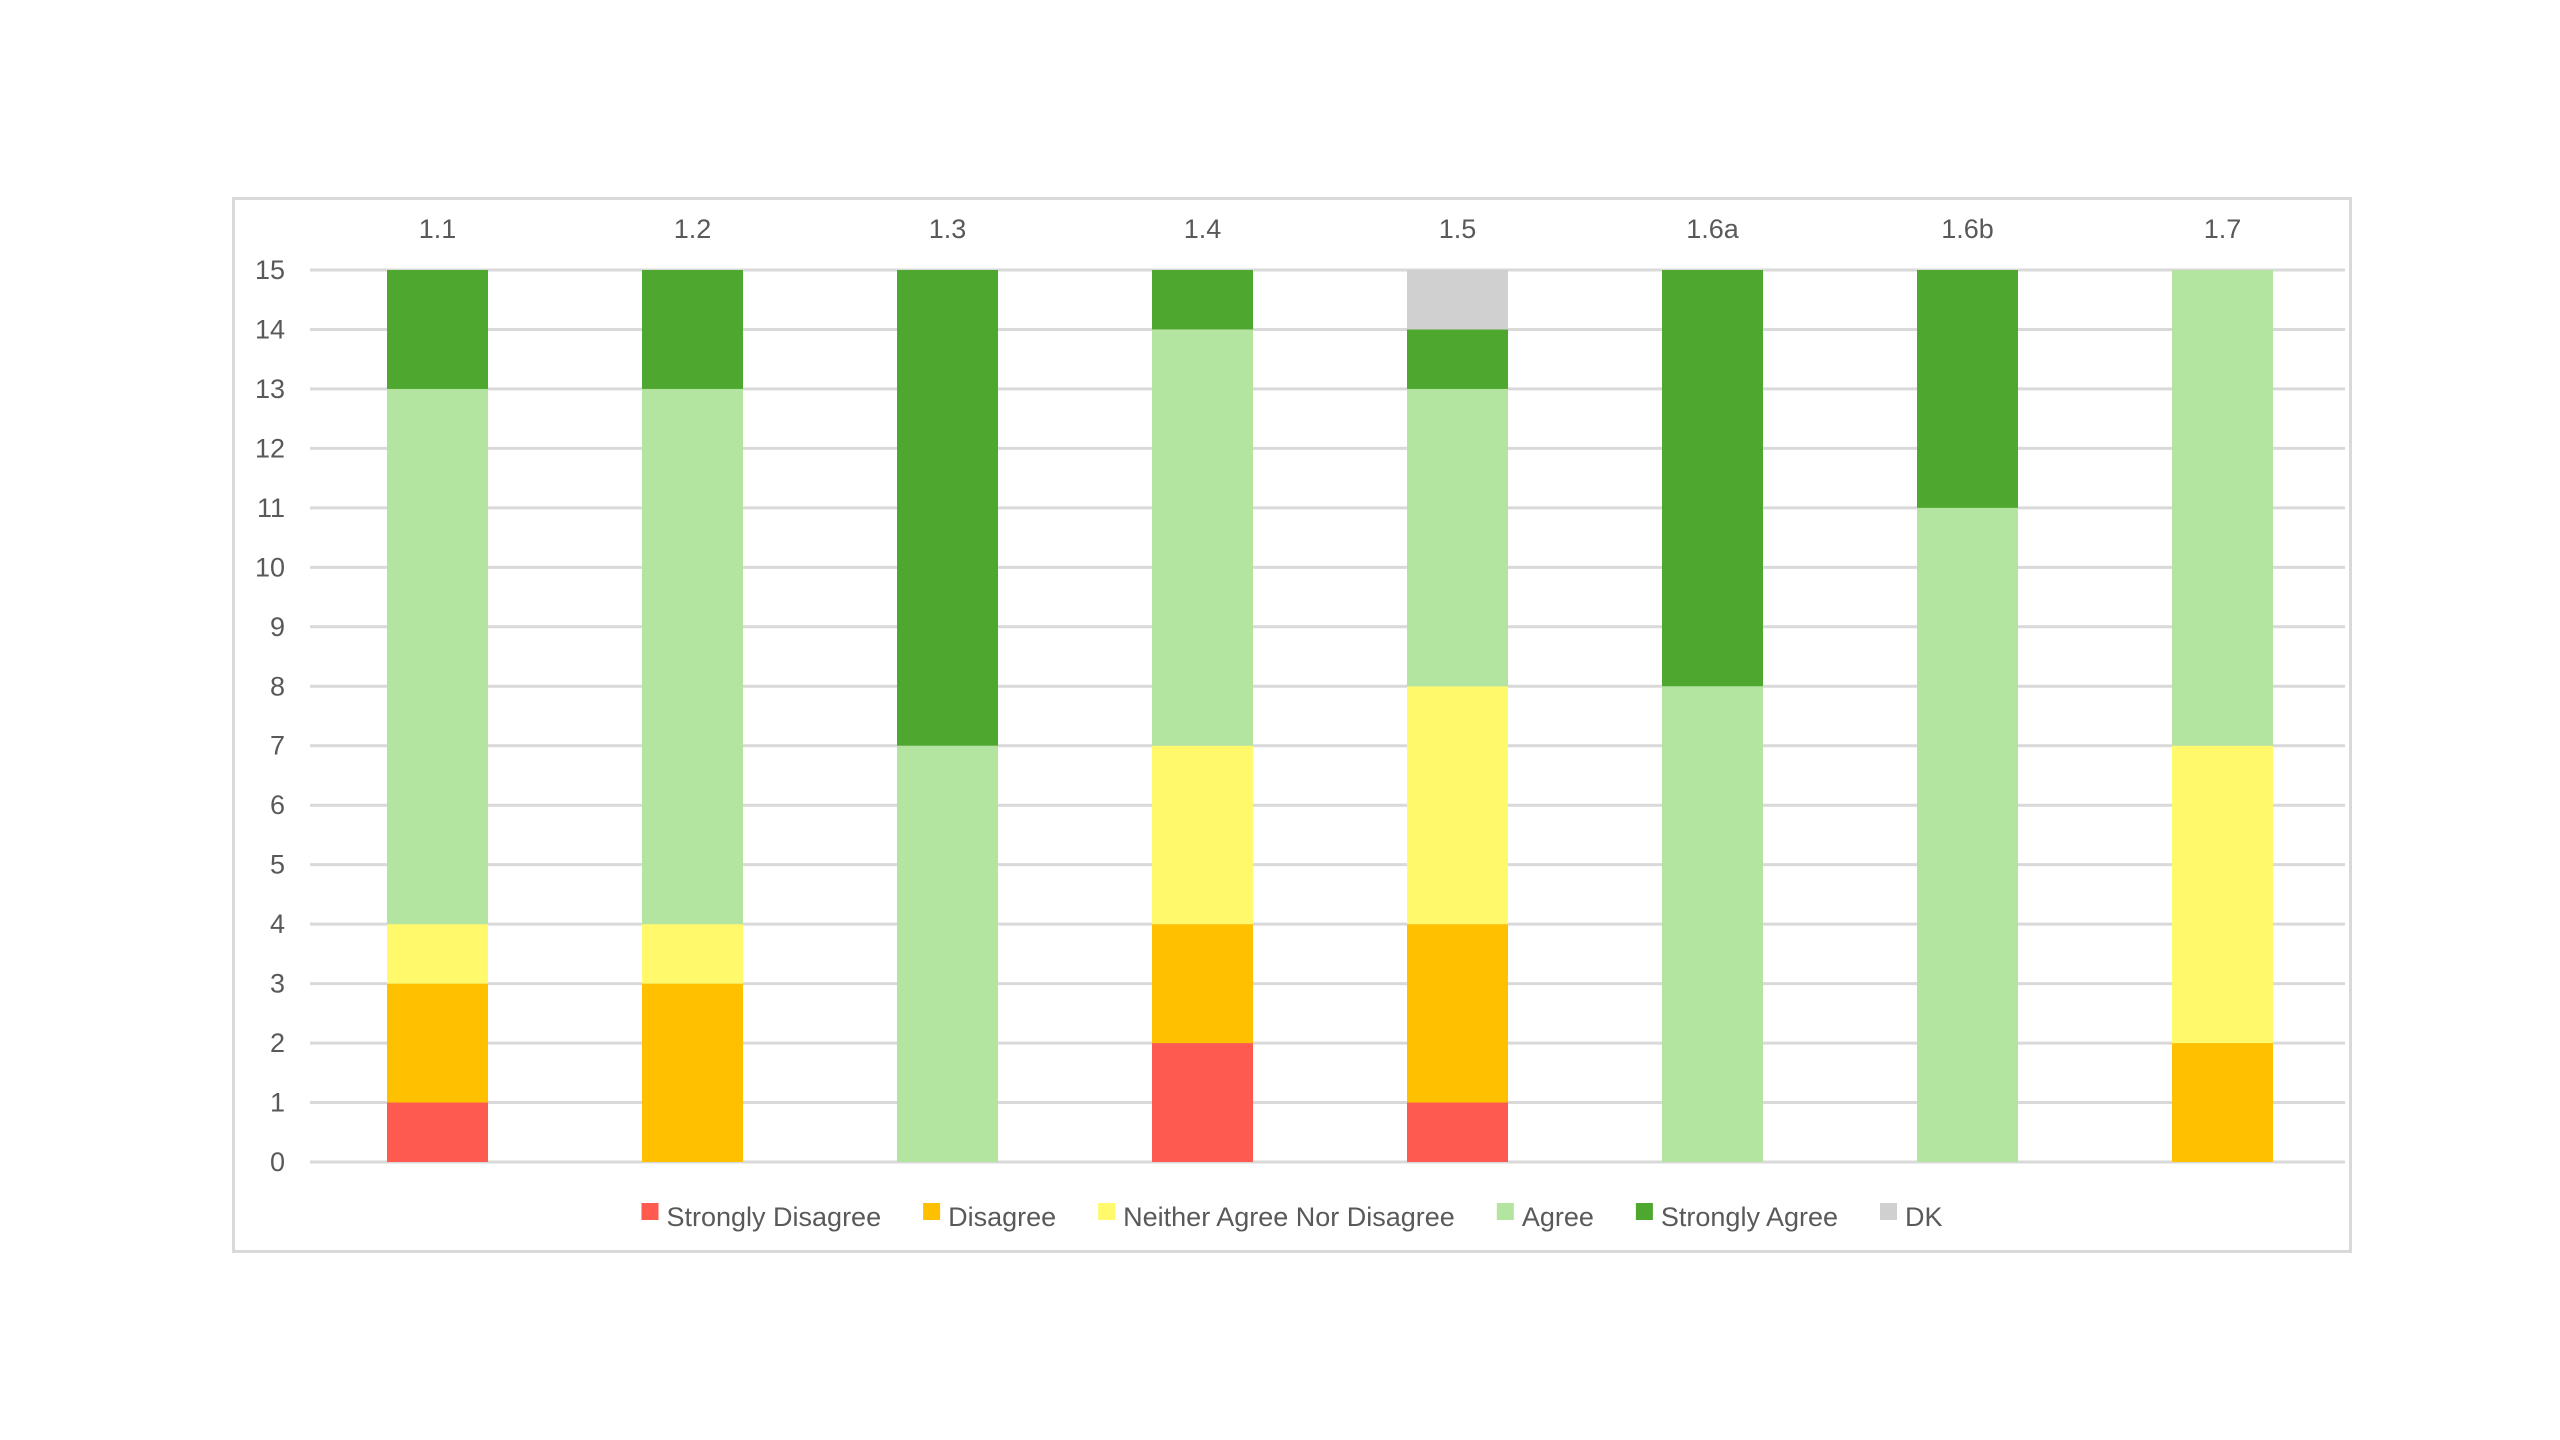 This screenshot has width=2560, height=1440. I want to click on category-label: 1.5, so click(1458, 229).